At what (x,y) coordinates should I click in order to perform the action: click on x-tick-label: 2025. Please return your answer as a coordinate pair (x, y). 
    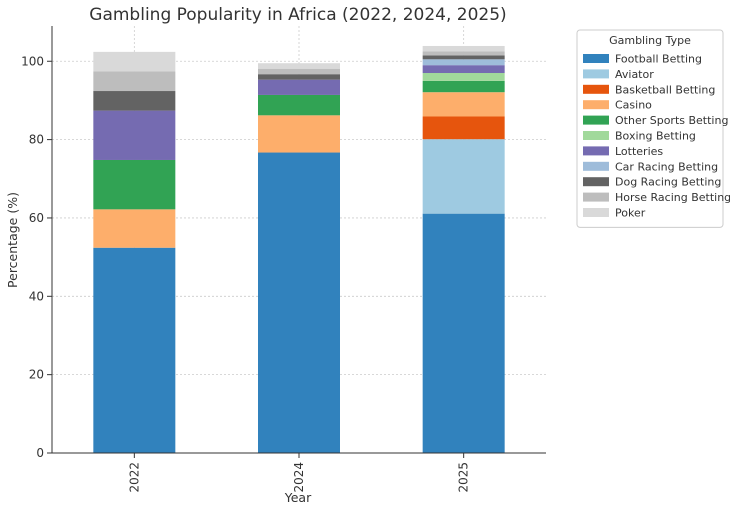
    Looking at the image, I should click on (464, 477).